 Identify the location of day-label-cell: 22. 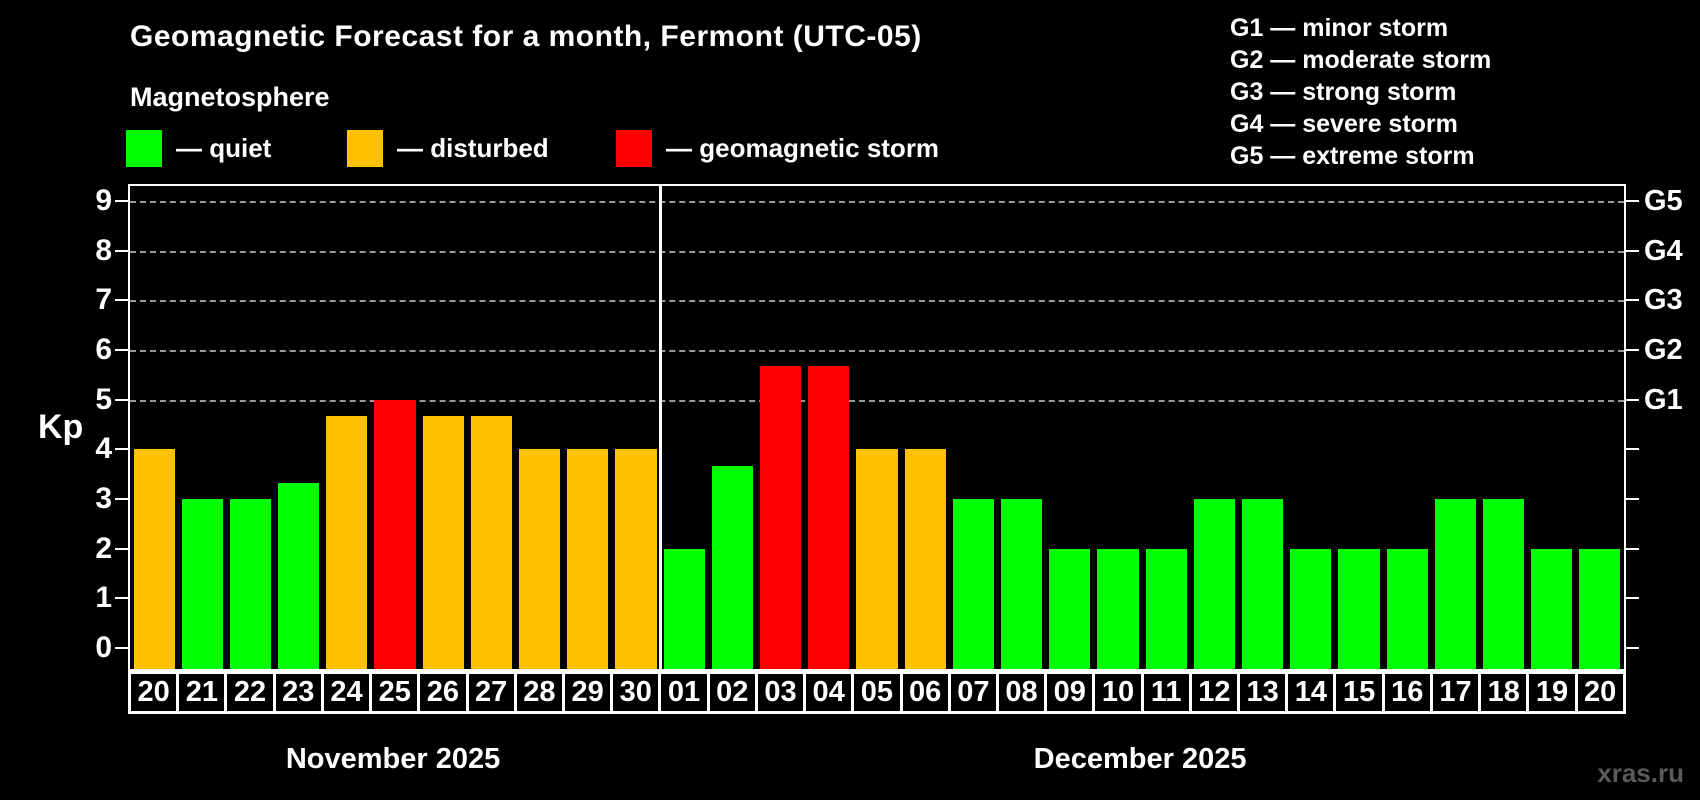
(251, 692).